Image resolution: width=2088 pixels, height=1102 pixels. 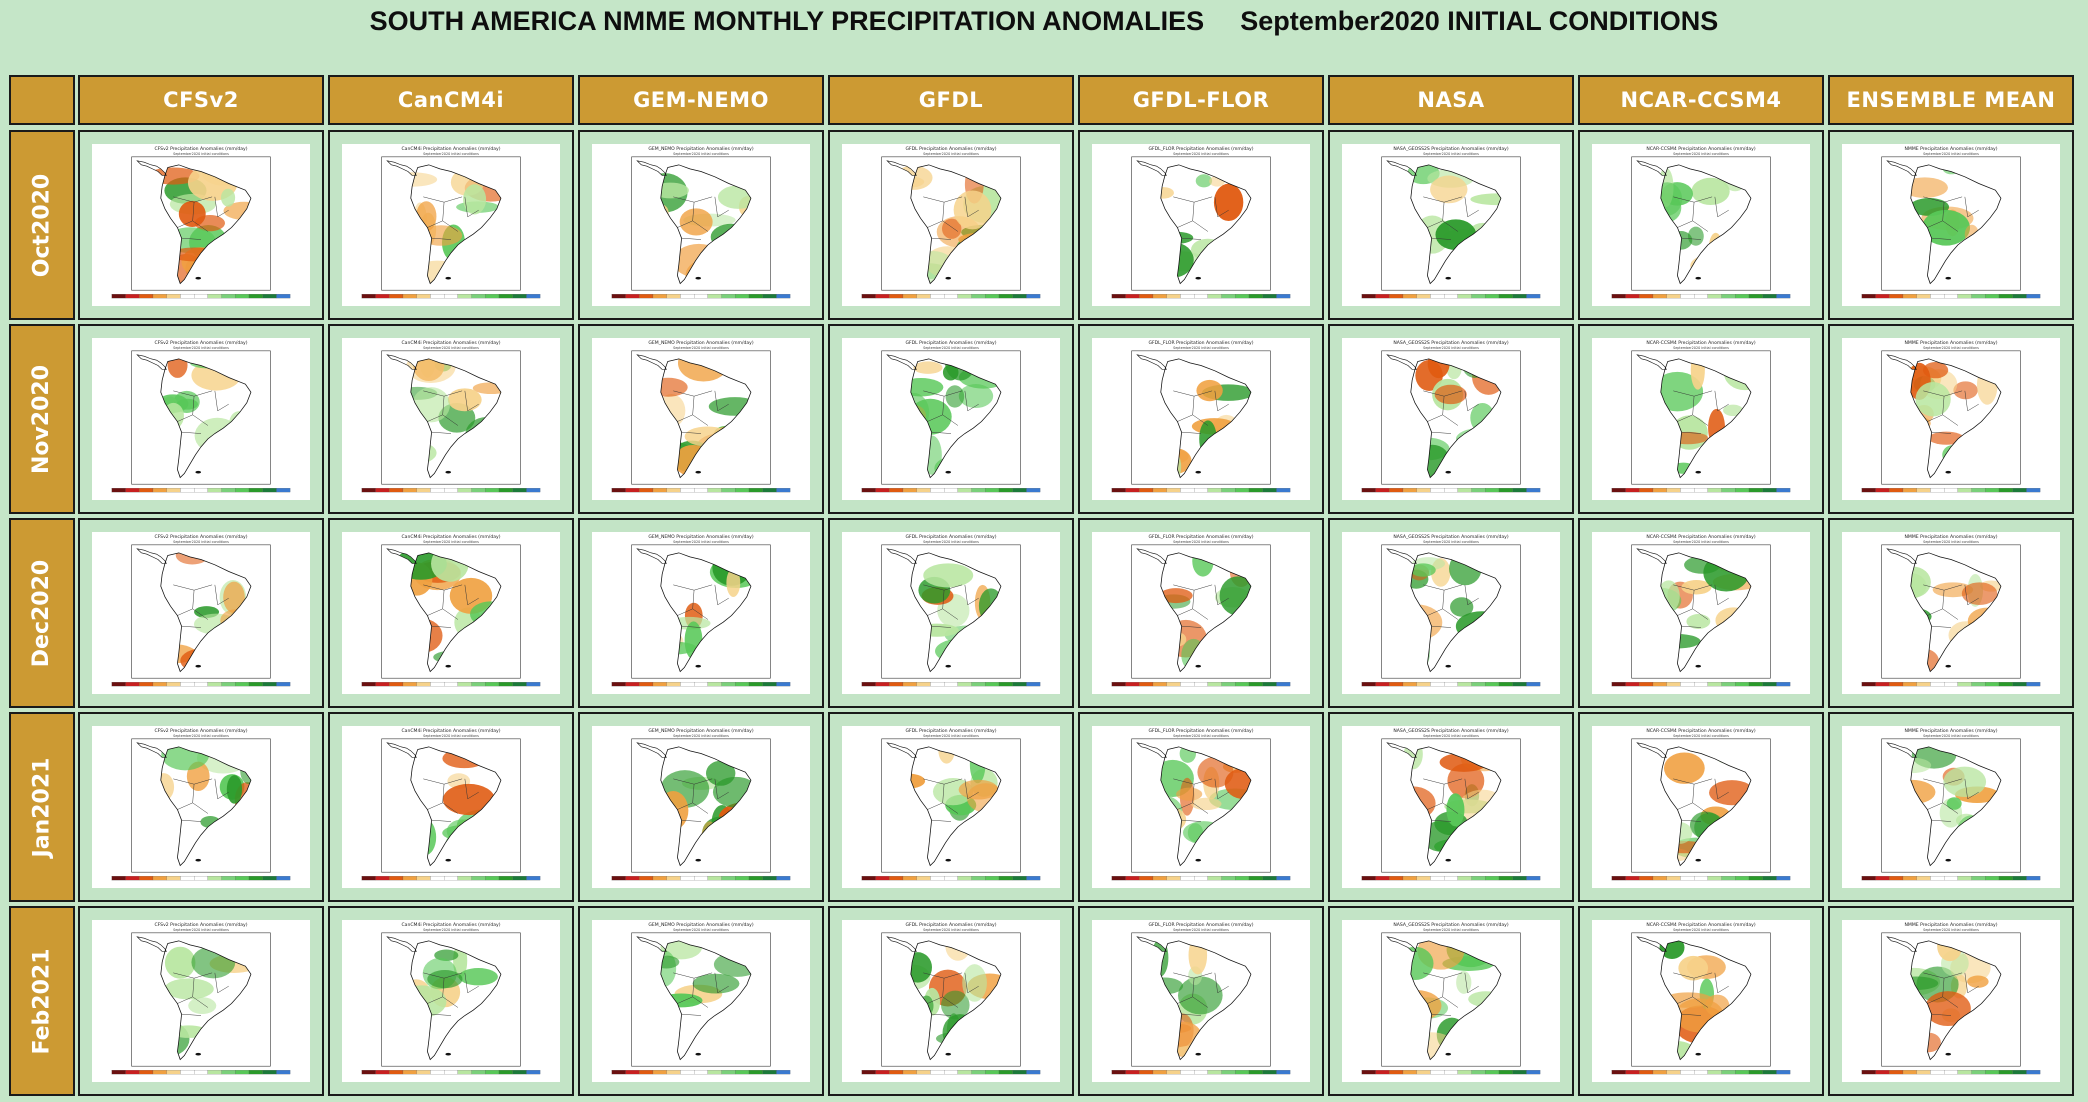 I want to click on map-caption: CanCM4i Precipitation Anomalies (mm/day), so click(x=451, y=537).